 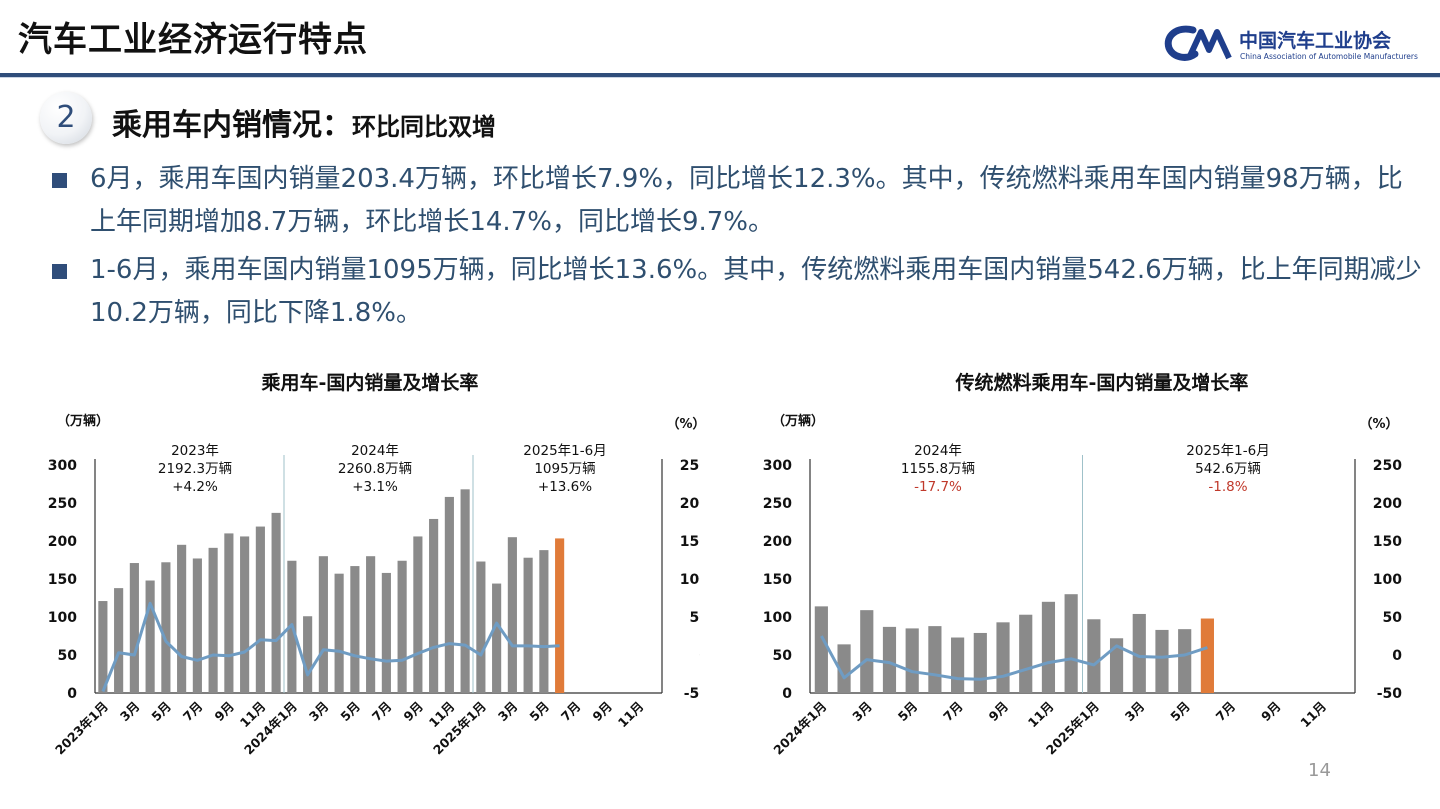 I want to click on logo-chinese-name: 中国汽车工业协会, so click(x=1315, y=41).